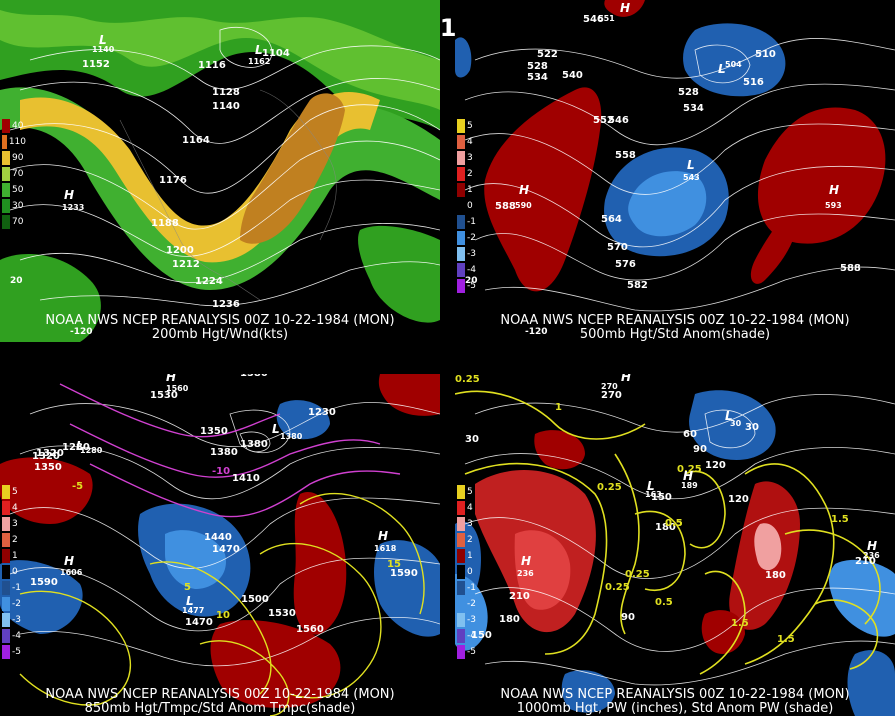 Image resolution: width=895 pixels, height=716 pixels. Describe the element at coordinates (14, 206) in the screenshot. I see `legend-item: 30` at that location.